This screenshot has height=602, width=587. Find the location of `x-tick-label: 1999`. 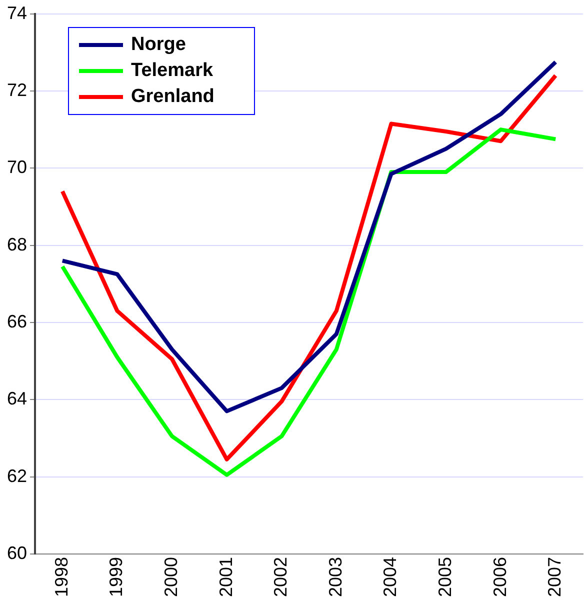

x-tick-label: 1999 is located at coordinates (116, 577).